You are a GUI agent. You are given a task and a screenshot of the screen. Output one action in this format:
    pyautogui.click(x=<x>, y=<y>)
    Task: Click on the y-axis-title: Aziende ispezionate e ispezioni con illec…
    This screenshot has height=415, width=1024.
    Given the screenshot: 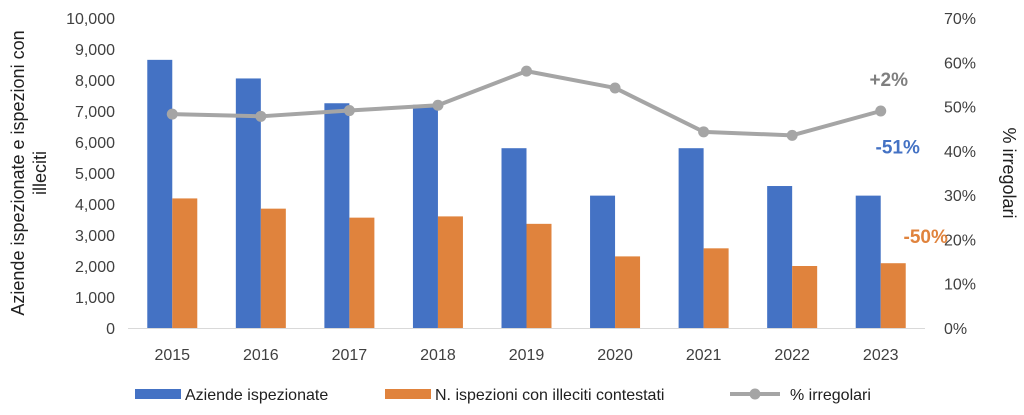 What is the action you would take?
    pyautogui.click(x=29, y=172)
    